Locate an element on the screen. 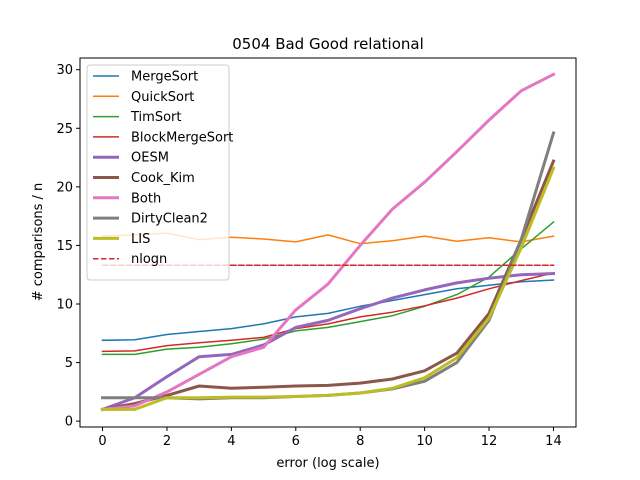 Image resolution: width=640 pixels, height=480 pixels. x-axis-label: error (log scale) is located at coordinates (327, 463).